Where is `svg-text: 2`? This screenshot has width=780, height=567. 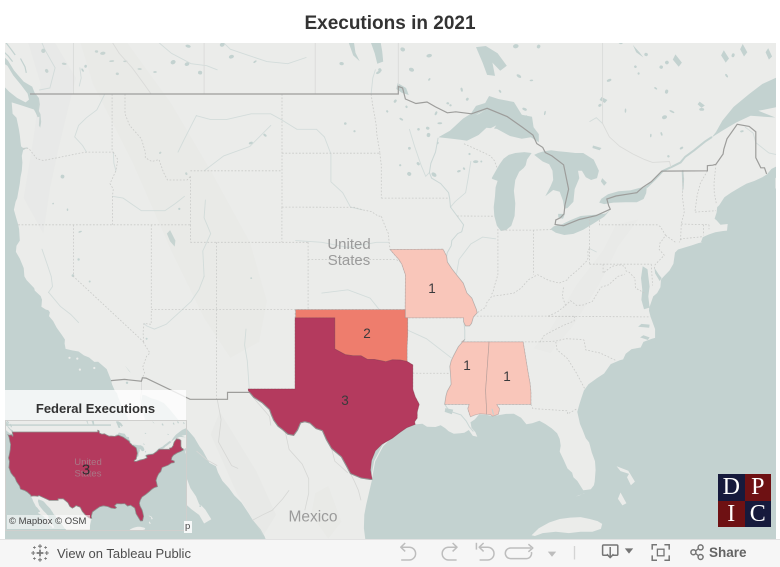
svg-text: 2 is located at coordinates (367, 333).